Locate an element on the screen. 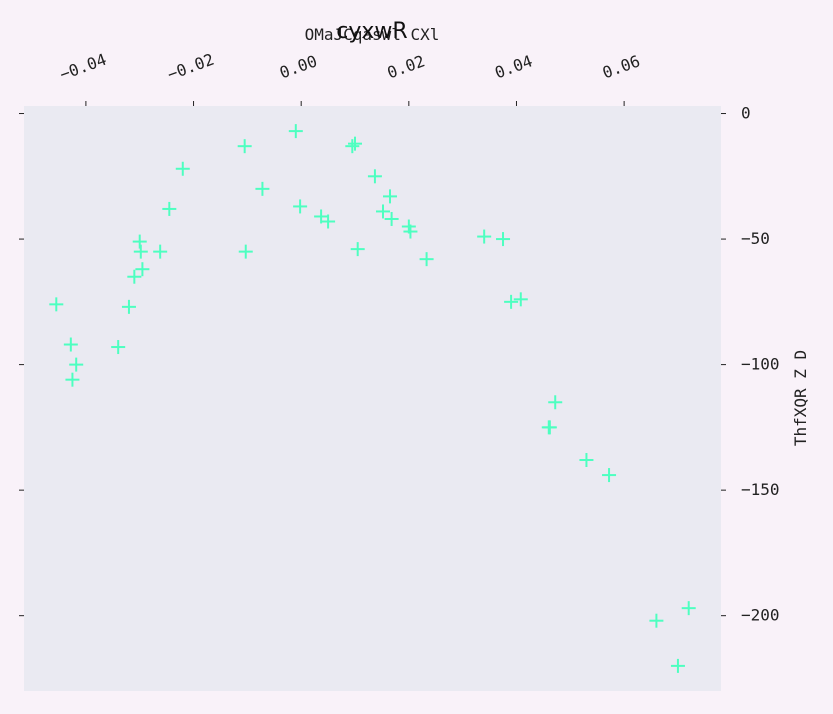  x-axis-top: −0.04 −0.02 0.00 0.02 0.04 0.06 is located at coordinates (350, 78).